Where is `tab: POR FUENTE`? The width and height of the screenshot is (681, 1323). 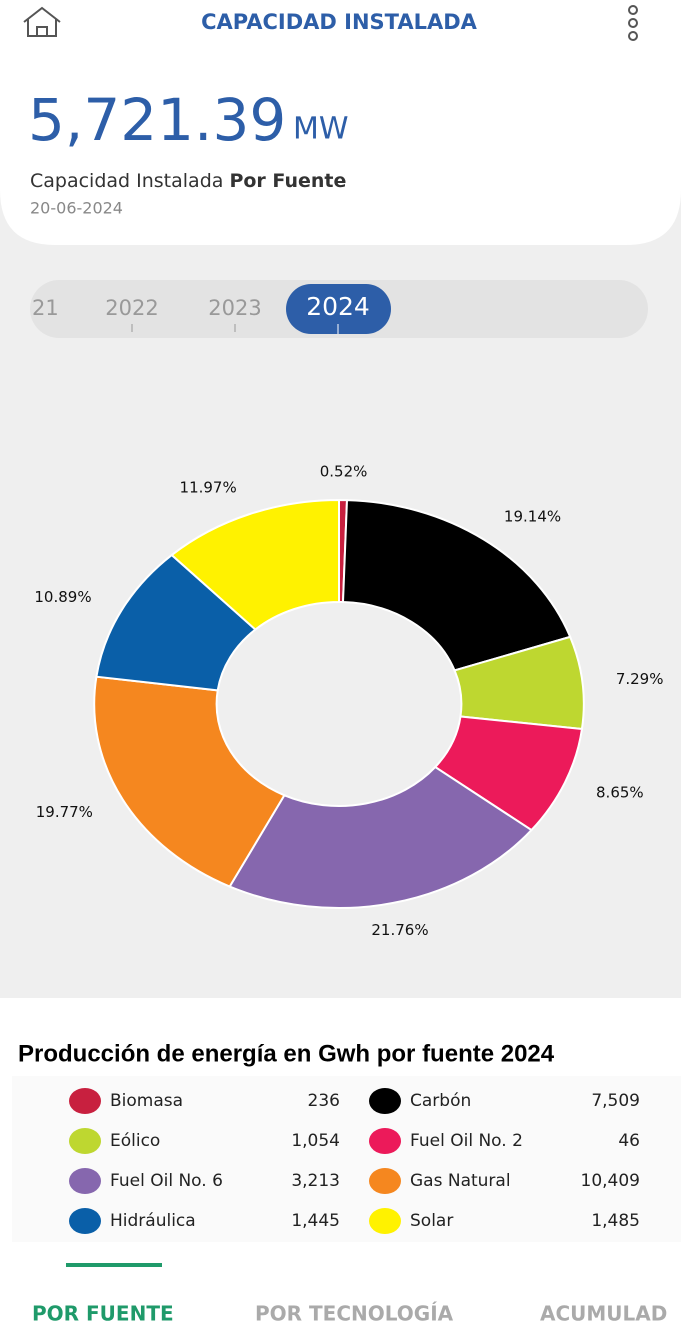
tab: POR FUENTE is located at coordinates (103, 1312).